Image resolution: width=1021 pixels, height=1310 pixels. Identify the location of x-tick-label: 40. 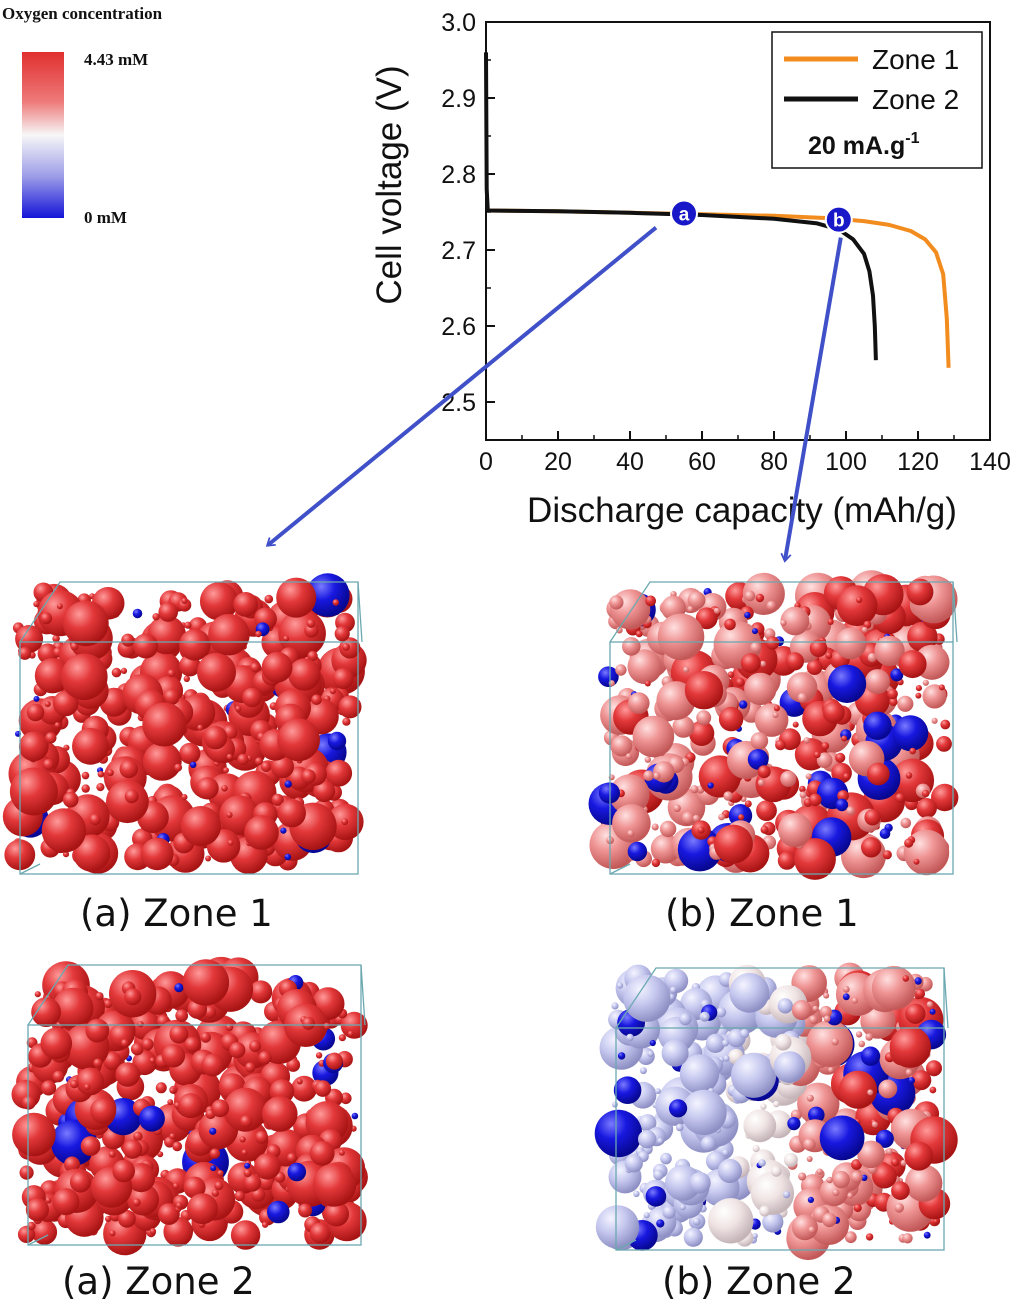
(630, 462).